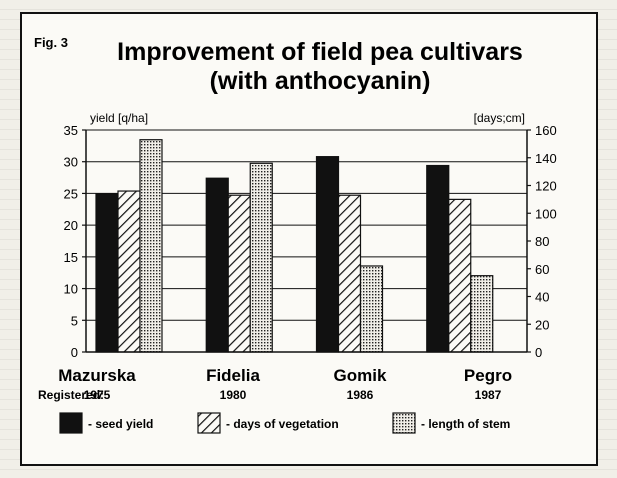 This screenshot has width=617, height=478. Describe the element at coordinates (360, 395) in the screenshot. I see `registration-year: 1986` at that location.